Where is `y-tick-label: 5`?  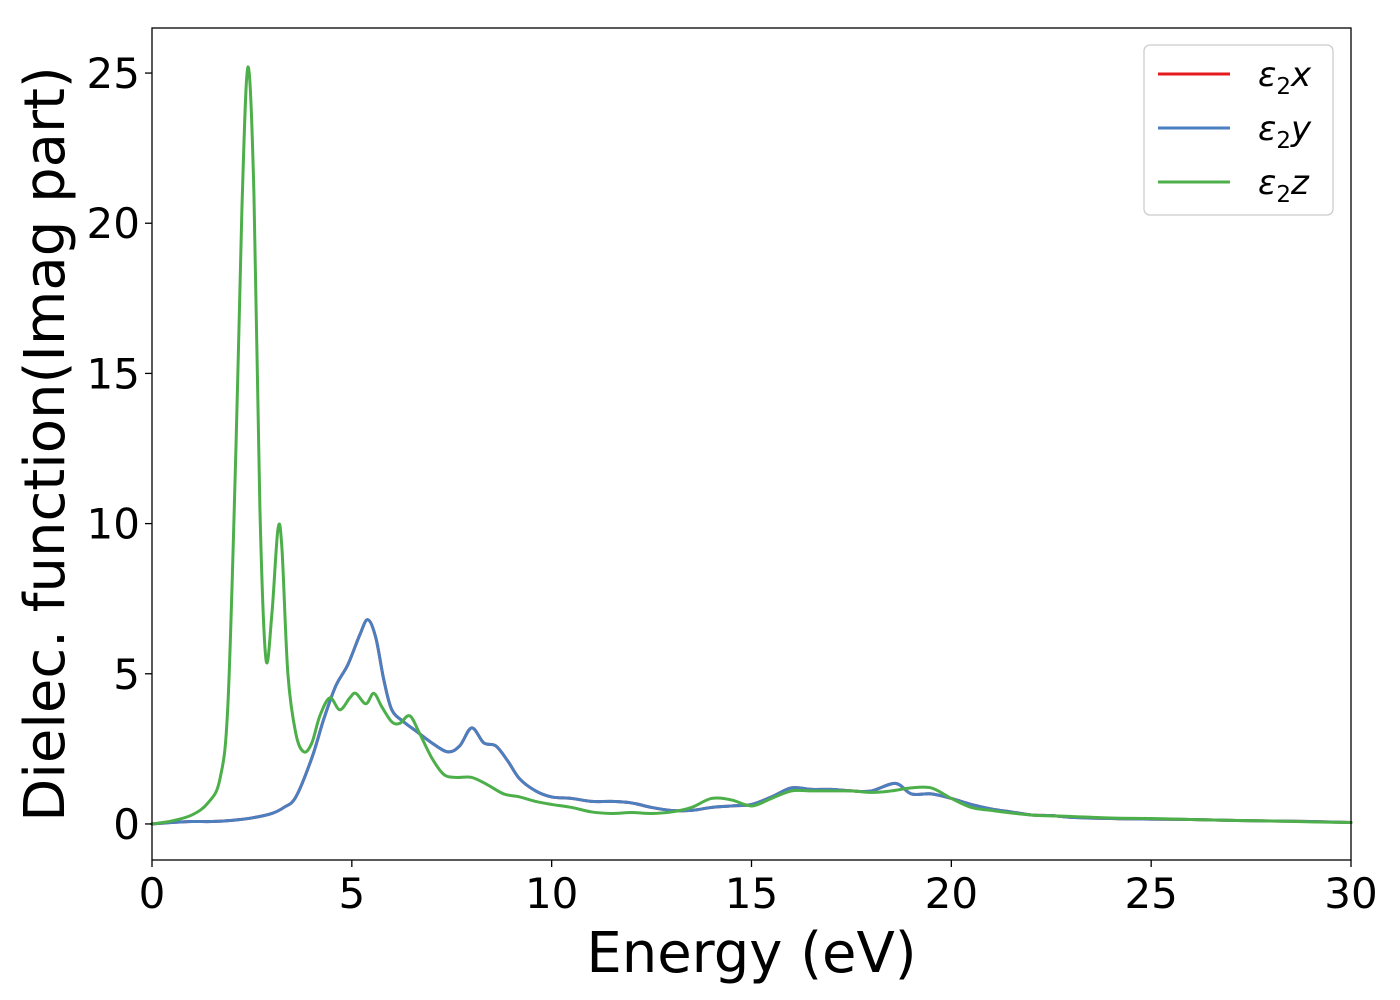 y-tick-label: 5 is located at coordinates (126, 674).